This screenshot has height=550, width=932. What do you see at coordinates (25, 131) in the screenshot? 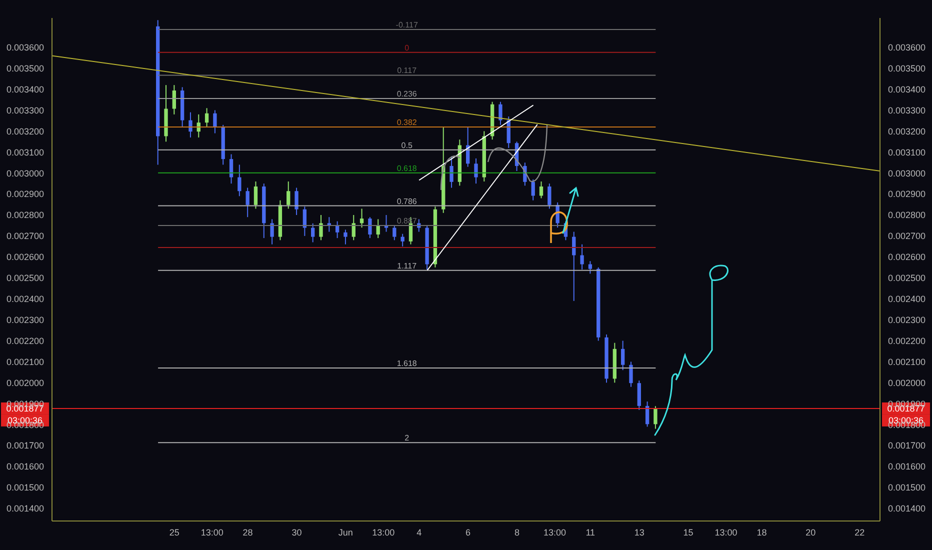
I see `y-tick-label: 0.003200` at bounding box center [25, 131].